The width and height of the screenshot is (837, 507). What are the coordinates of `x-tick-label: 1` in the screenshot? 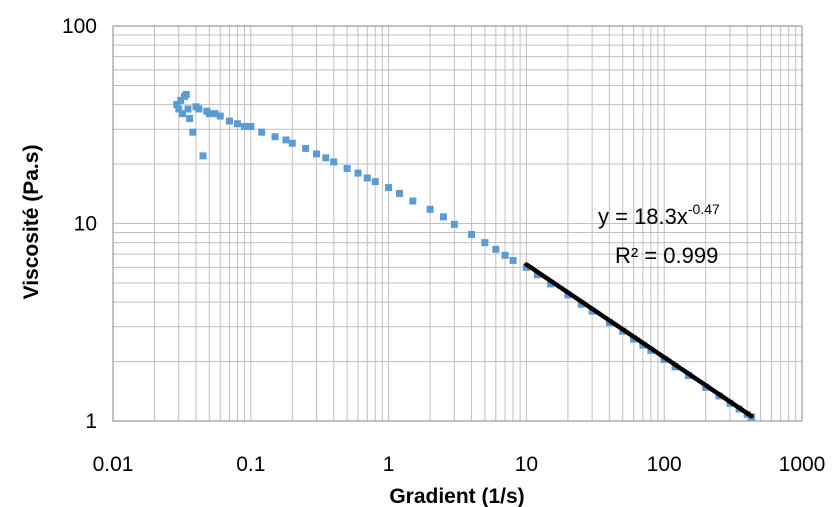 It's located at (389, 464).